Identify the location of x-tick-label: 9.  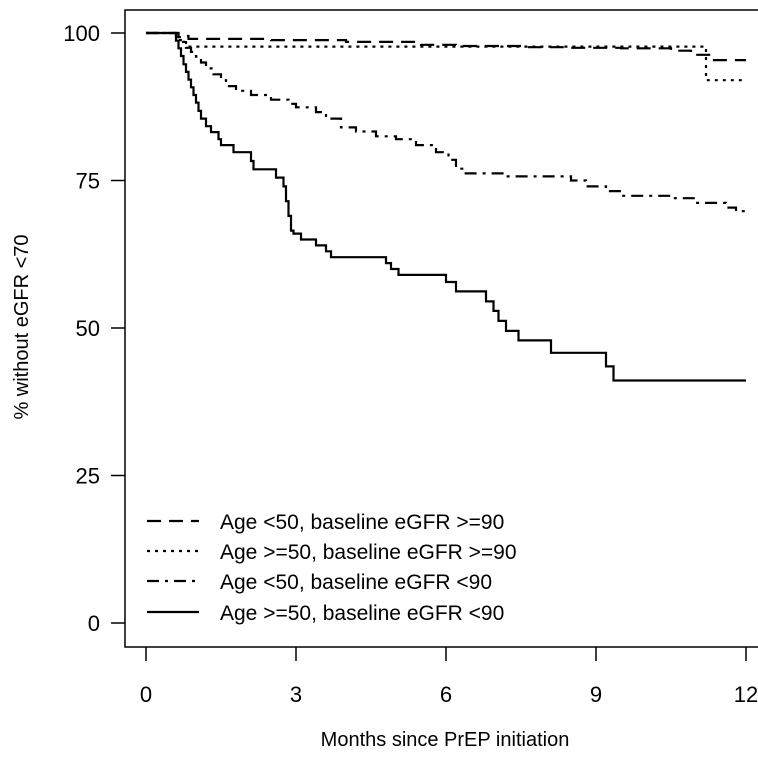
(596, 694).